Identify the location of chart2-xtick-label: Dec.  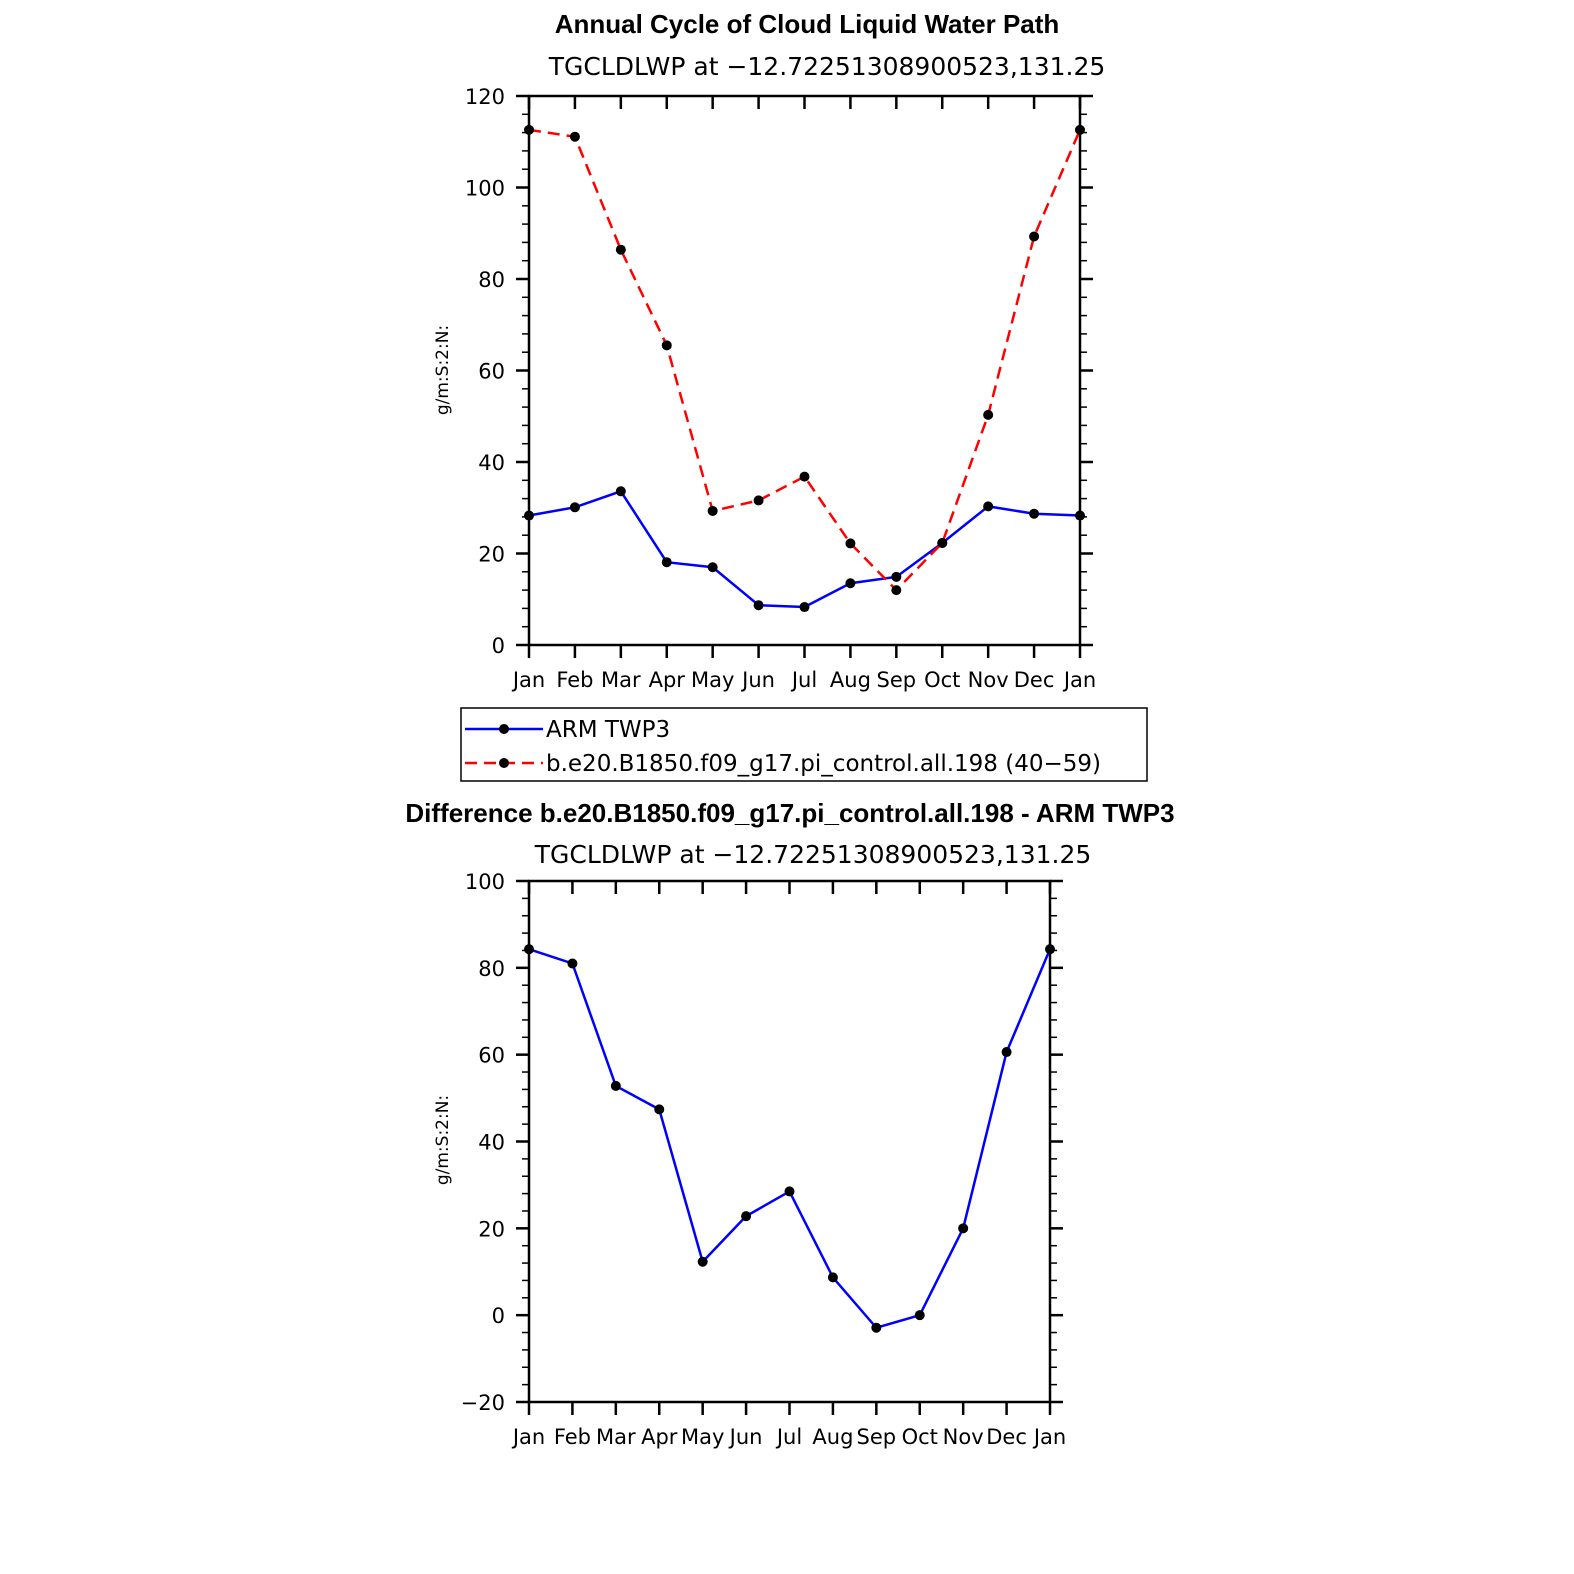
(1006, 1437).